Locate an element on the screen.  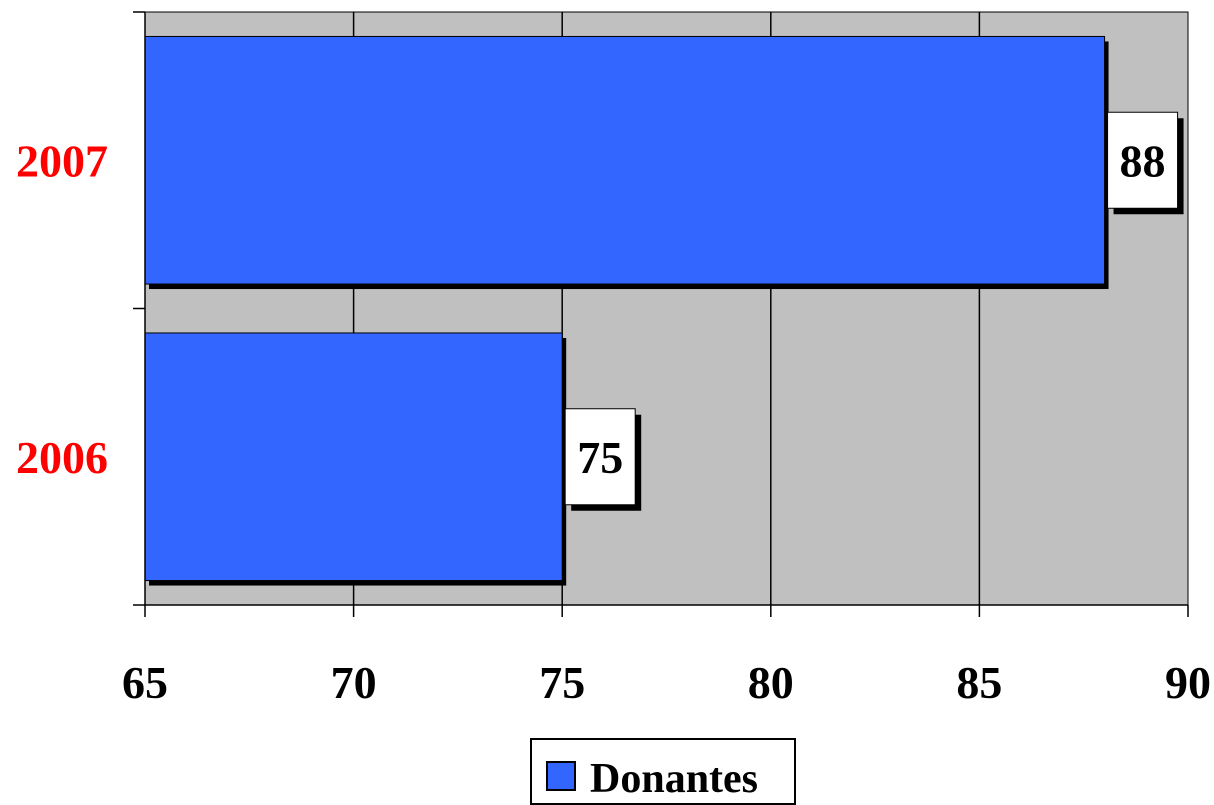
x-tick-label-90: 90 is located at coordinates (1188, 682).